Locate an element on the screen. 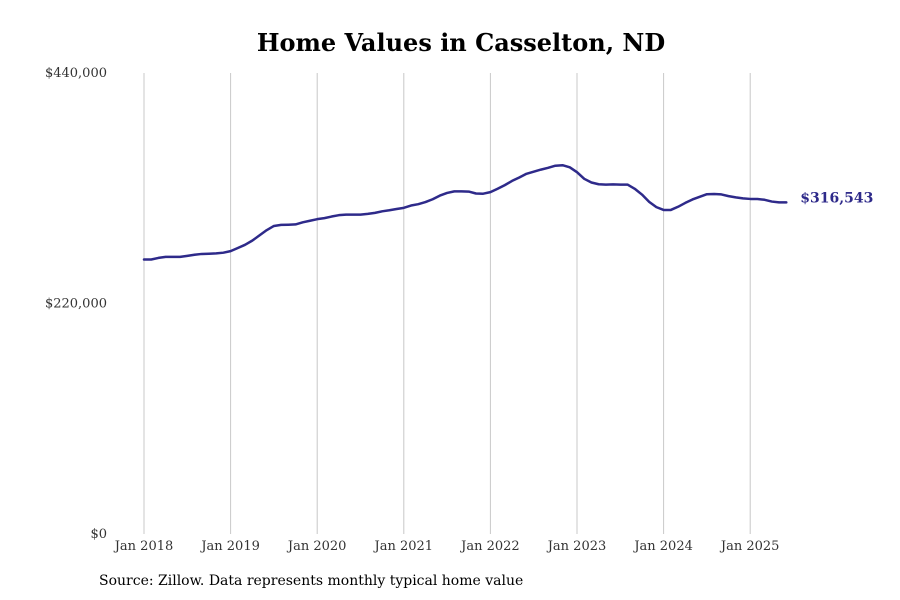 The height and width of the screenshot is (600, 900). y-tick-label: $220,000 is located at coordinates (76, 304).